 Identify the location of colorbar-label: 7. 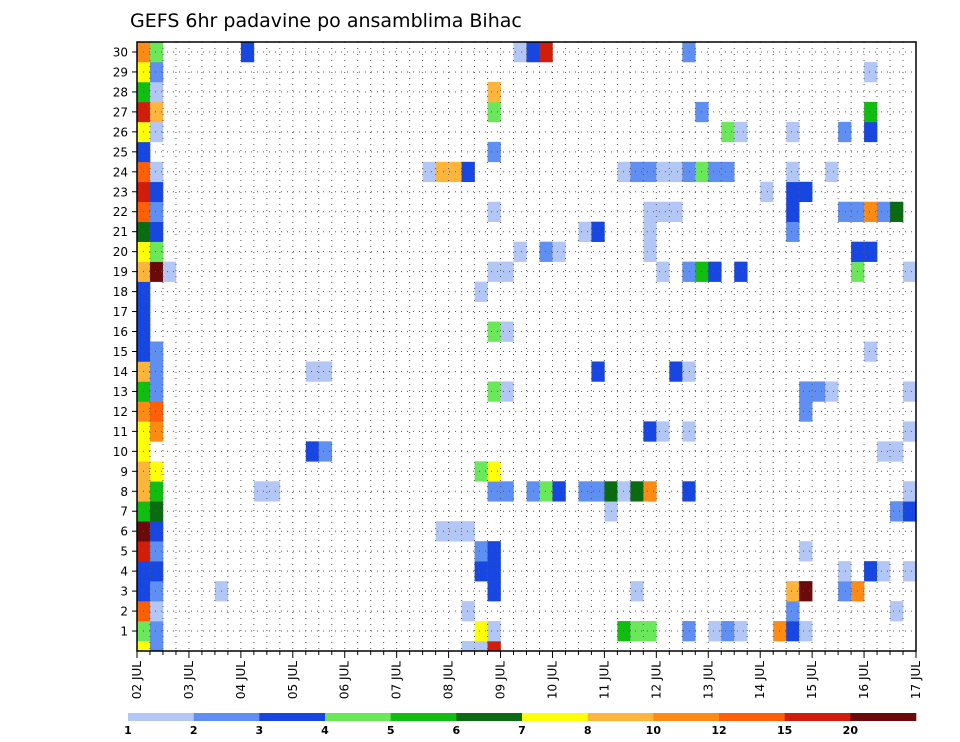
(522, 730).